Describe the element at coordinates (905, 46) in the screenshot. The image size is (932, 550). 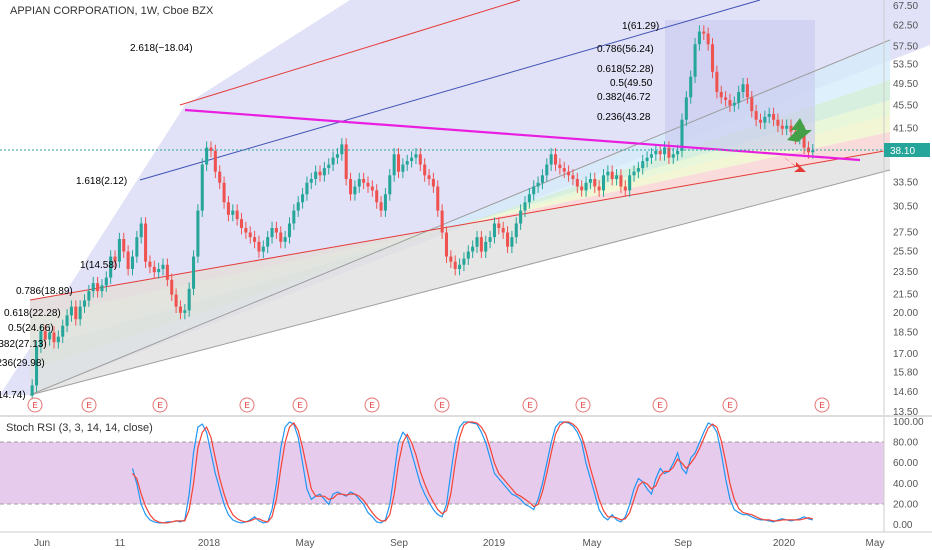
I see `price-tick-label: 57.50` at that location.